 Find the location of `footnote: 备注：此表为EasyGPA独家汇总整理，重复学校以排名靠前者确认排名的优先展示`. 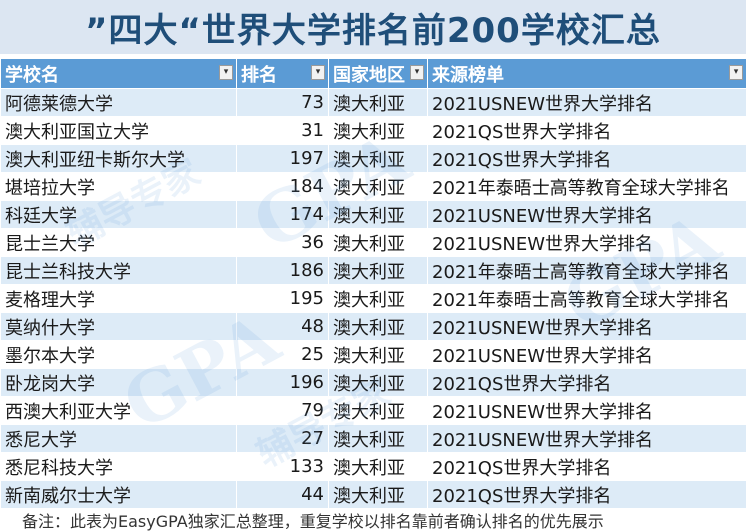

footnote: 备注：此表为EasyGPA独家汇总整理，重复学校以排名靠前者确认排名的优先展示 is located at coordinates (313, 520).